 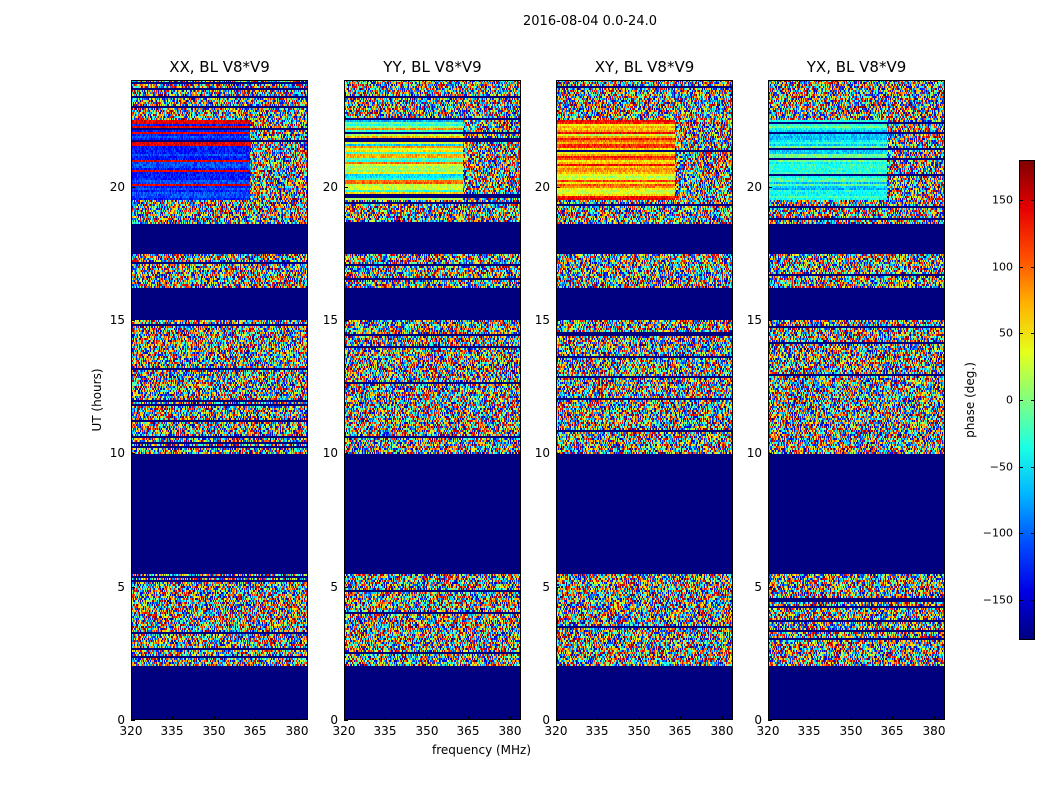 I want to click on colorbar-label: phase (deg.), so click(x=970, y=400).